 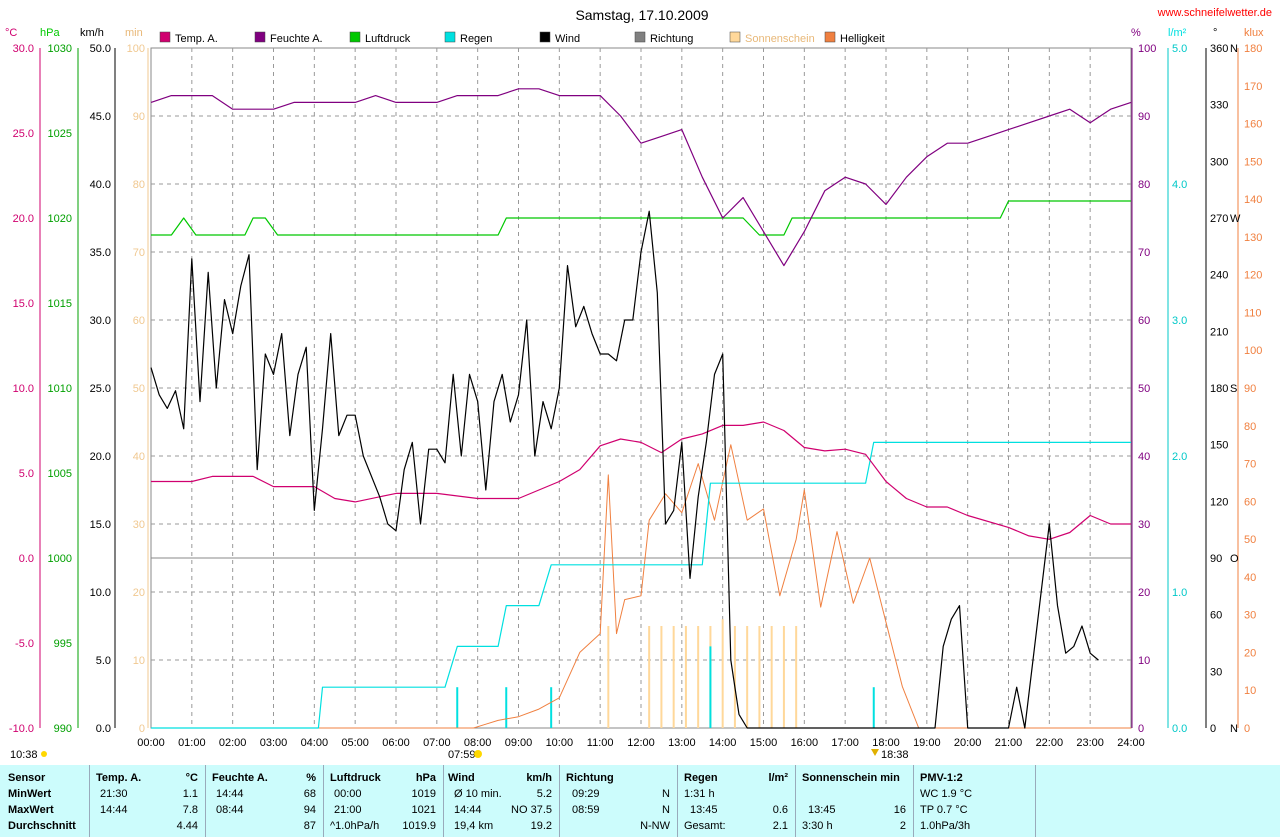 What do you see at coordinates (450, 37) in the screenshot?
I see `legend-swatch-rain` at bounding box center [450, 37].